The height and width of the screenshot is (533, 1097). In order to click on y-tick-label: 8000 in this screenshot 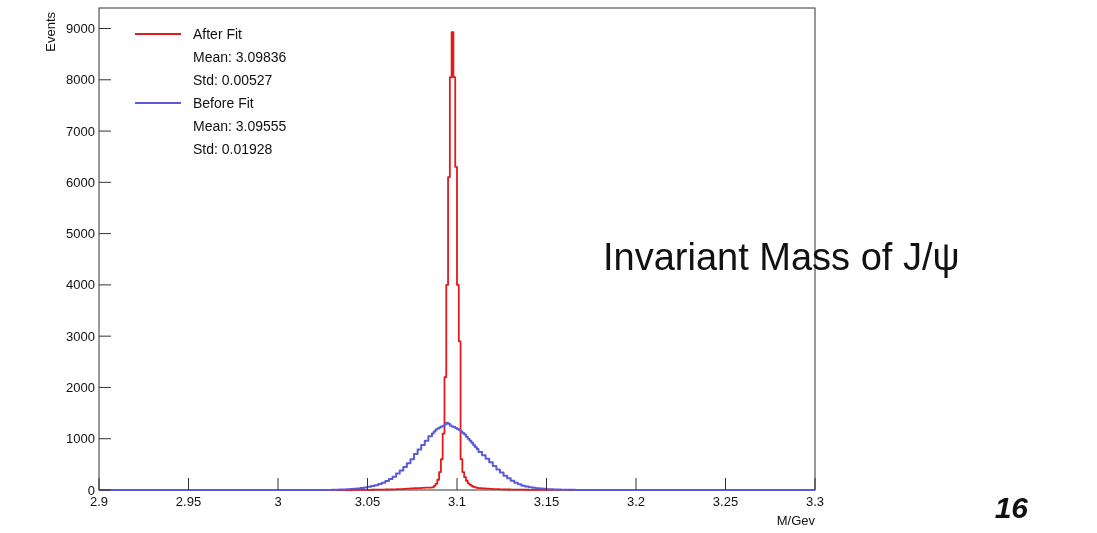, I will do `click(80, 80)`.